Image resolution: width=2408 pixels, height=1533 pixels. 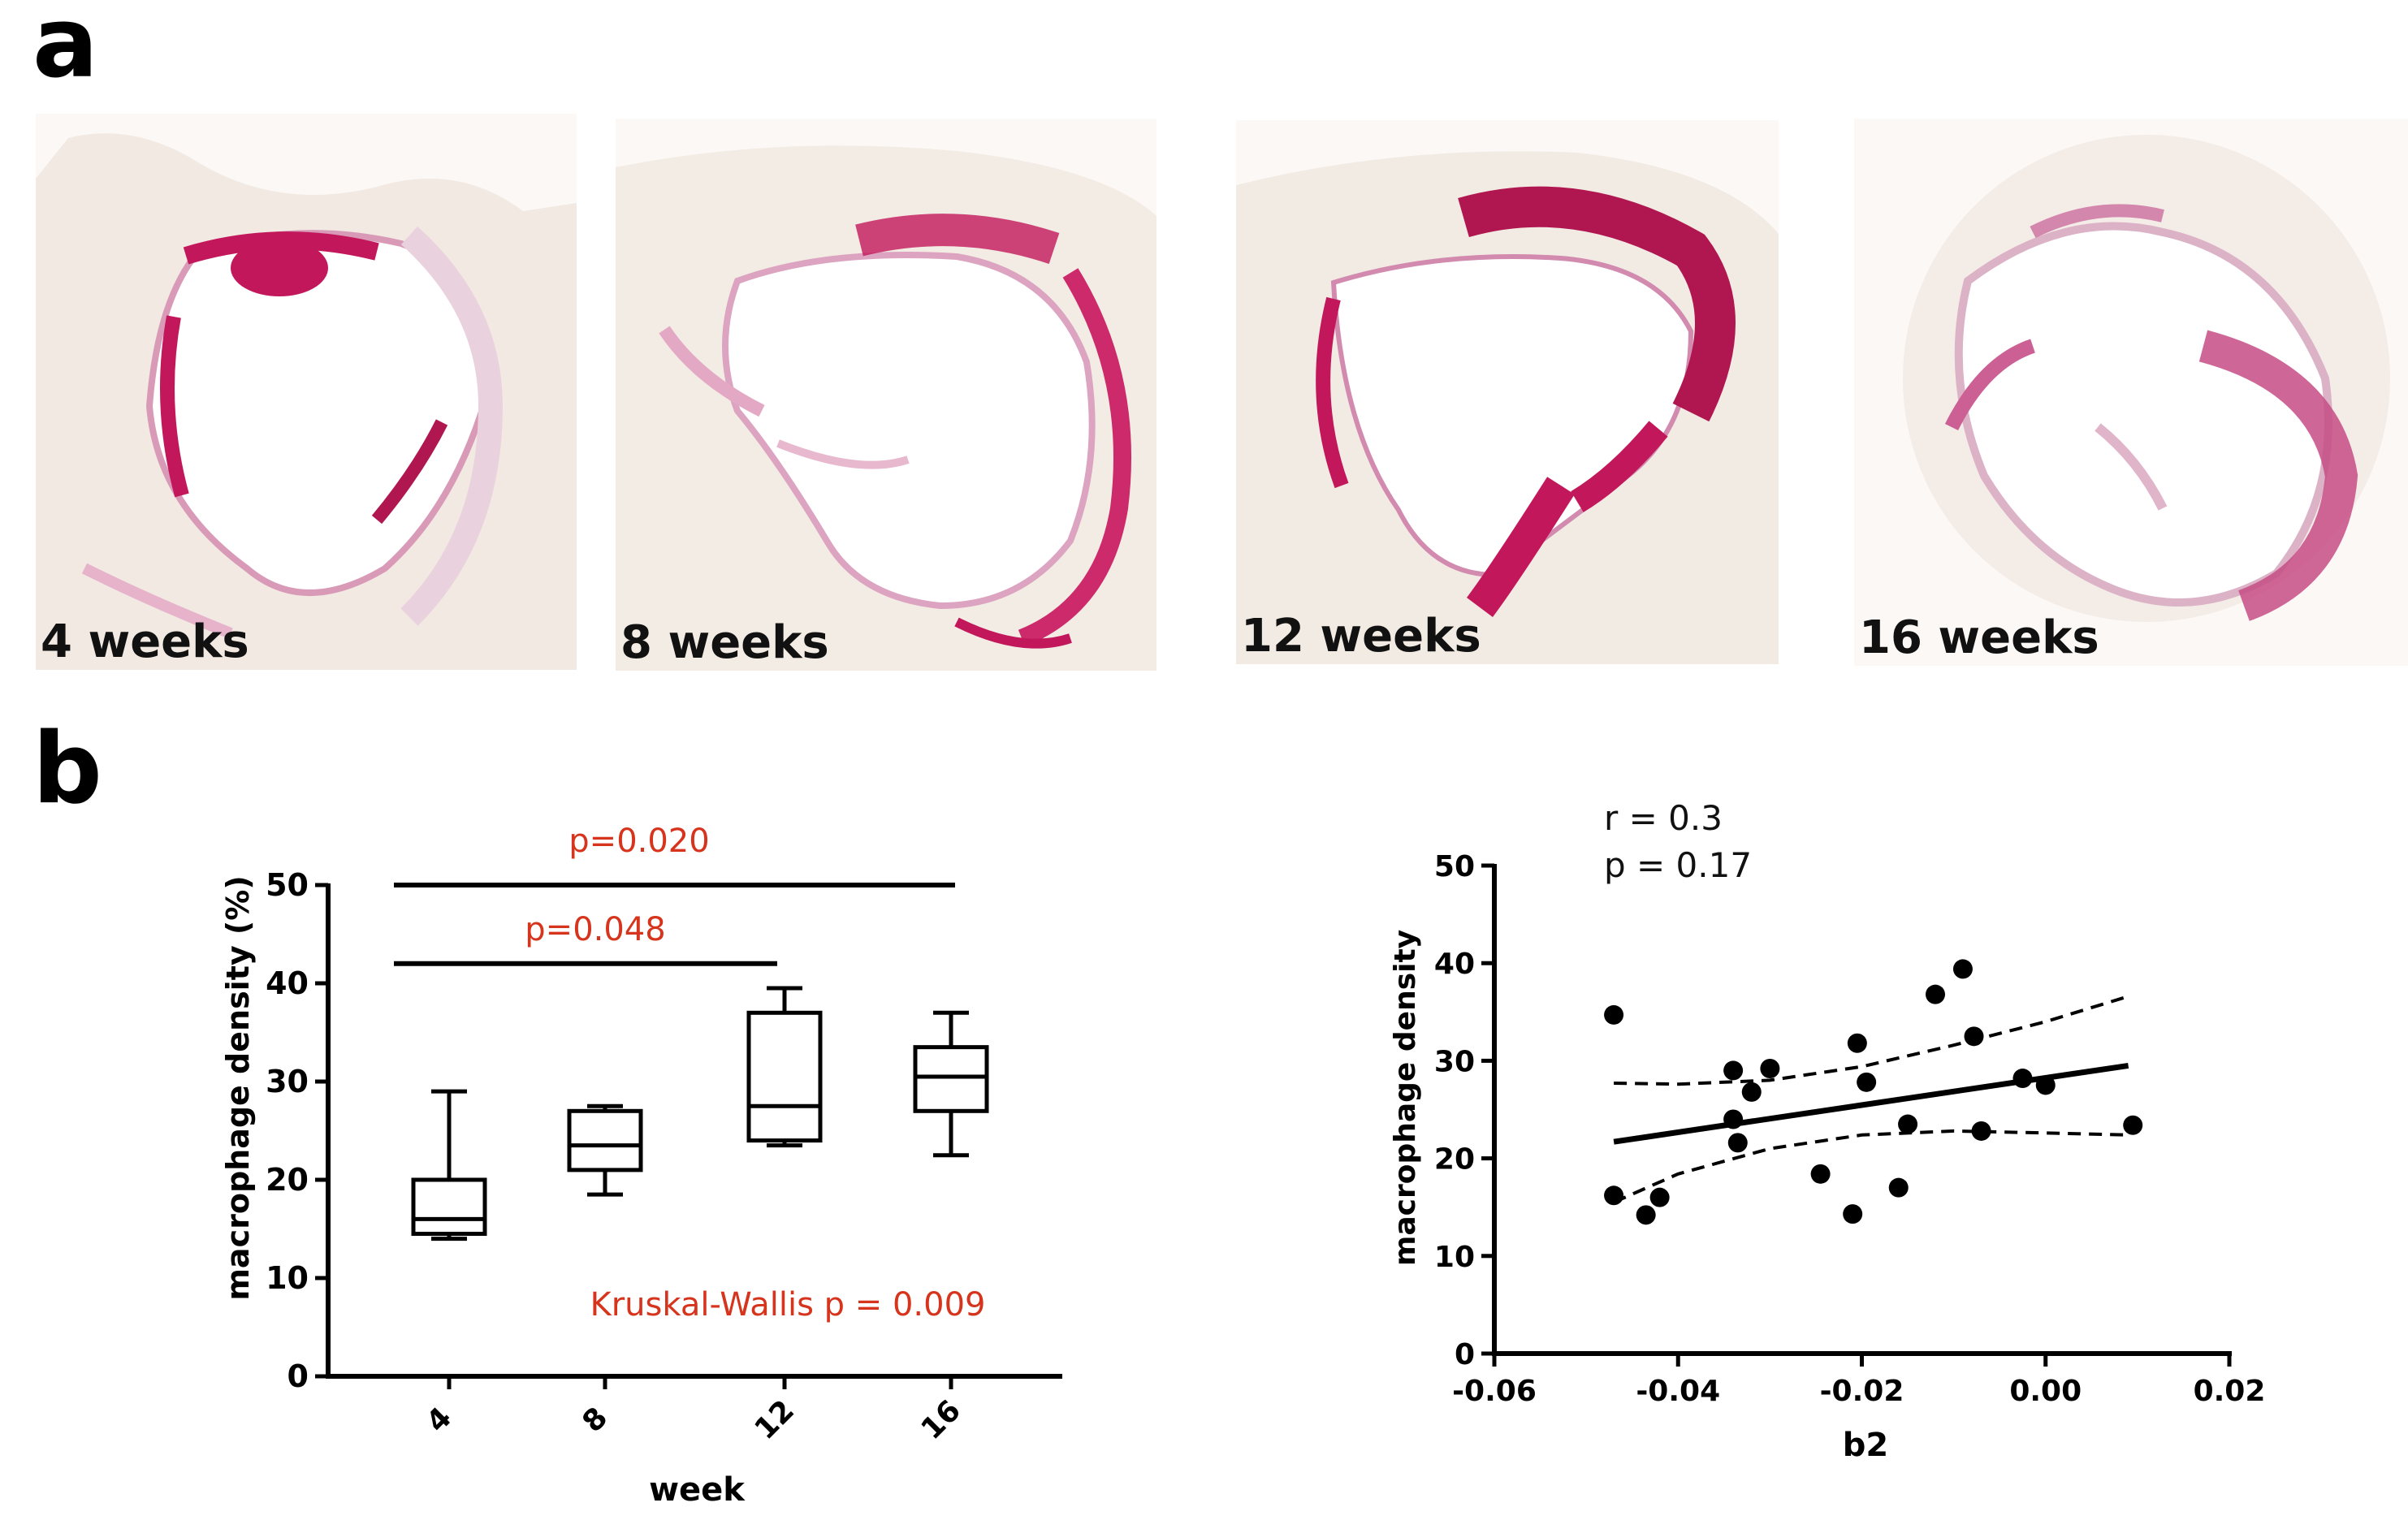 What do you see at coordinates (2230, 1391) in the screenshot?
I see `scatter-x-tick-label: 0.02` at bounding box center [2230, 1391].